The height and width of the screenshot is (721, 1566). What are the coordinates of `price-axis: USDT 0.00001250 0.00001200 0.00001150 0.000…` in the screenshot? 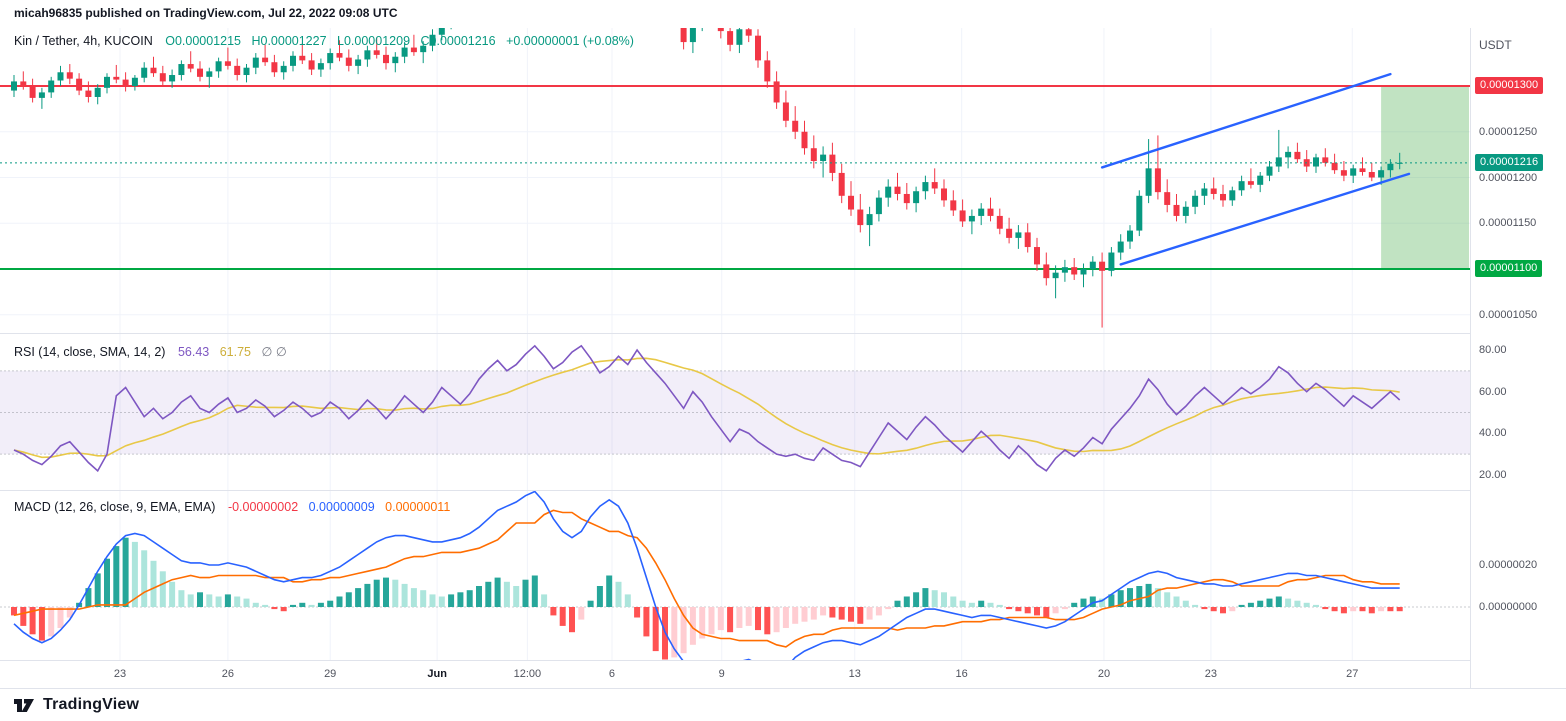 It's located at (1518, 358).